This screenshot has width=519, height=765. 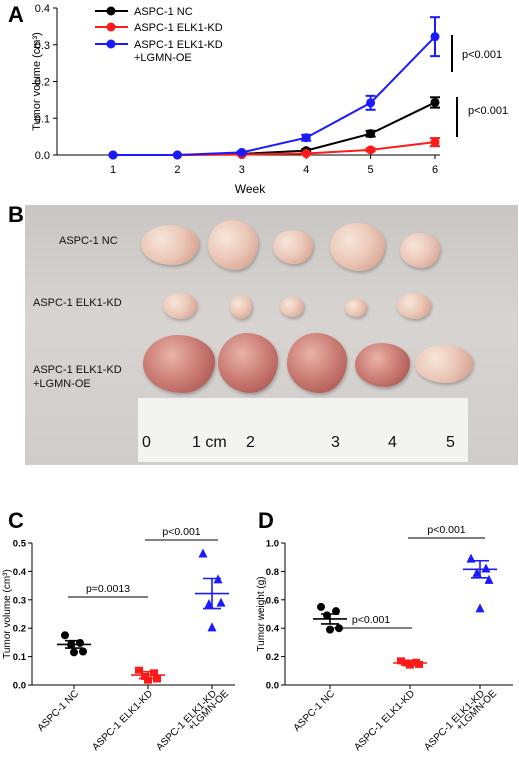 I want to click on legend-label-1: ASPC-1 ELK1-KD, so click(x=178, y=28).